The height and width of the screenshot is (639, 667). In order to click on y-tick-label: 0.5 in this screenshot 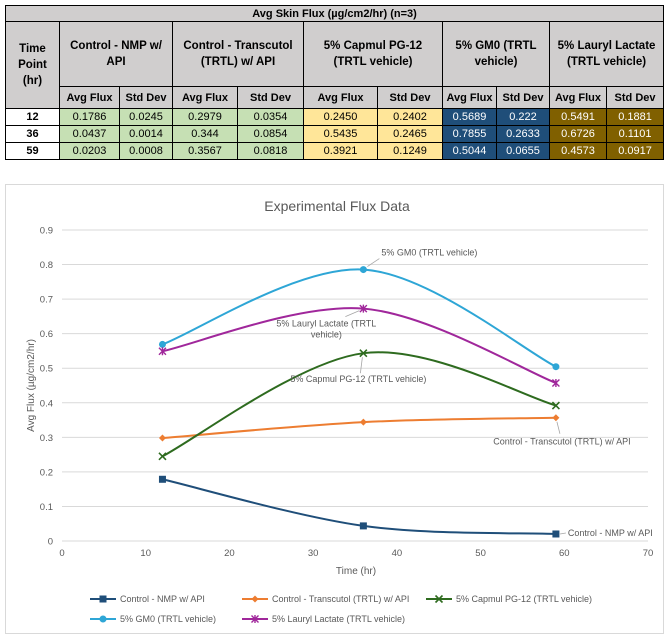, I will do `click(46, 369)`.